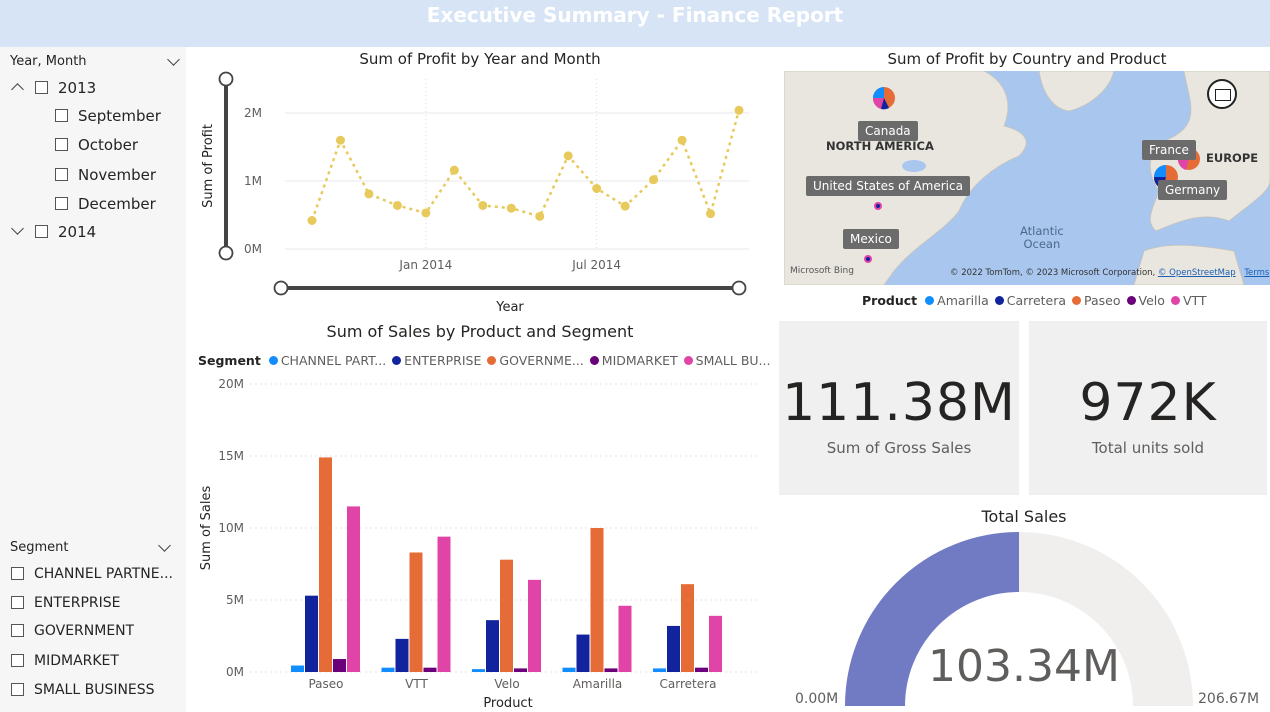 This screenshot has width=1270, height=712. I want to click on segment-item-government: GOVERNMENT, so click(84, 631).